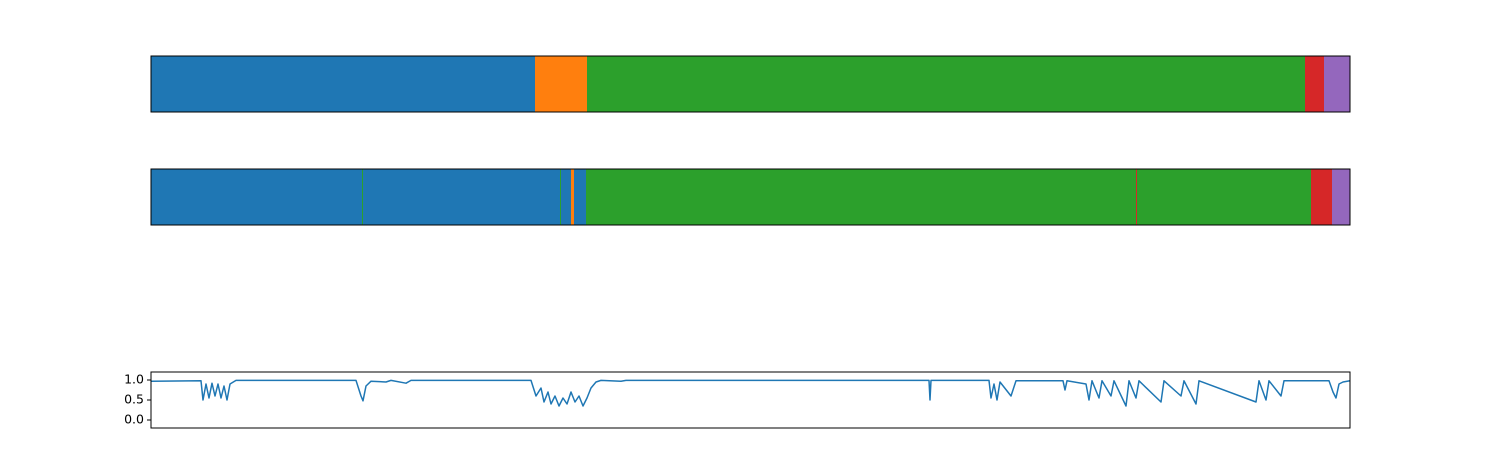  What do you see at coordinates (750, 393) in the screenshot?
I see `line` at bounding box center [750, 393].